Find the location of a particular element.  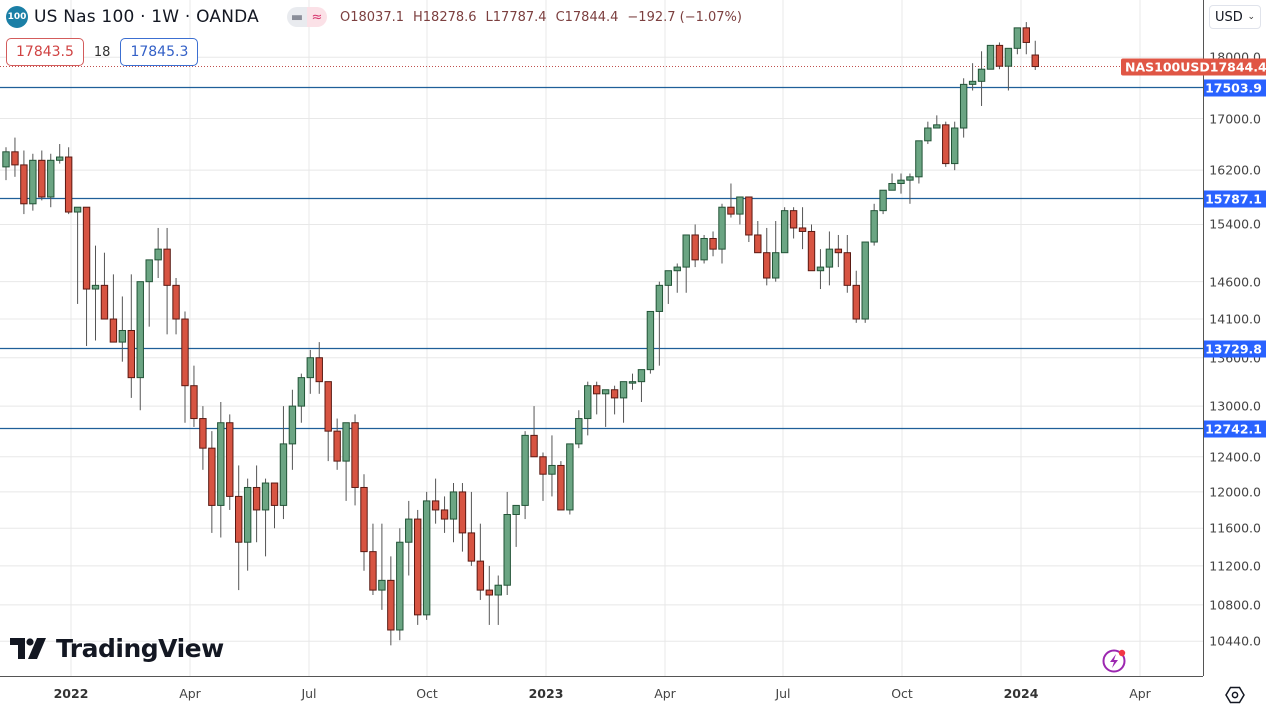

currency-select: USD ⌄ is located at coordinates (1235, 17).